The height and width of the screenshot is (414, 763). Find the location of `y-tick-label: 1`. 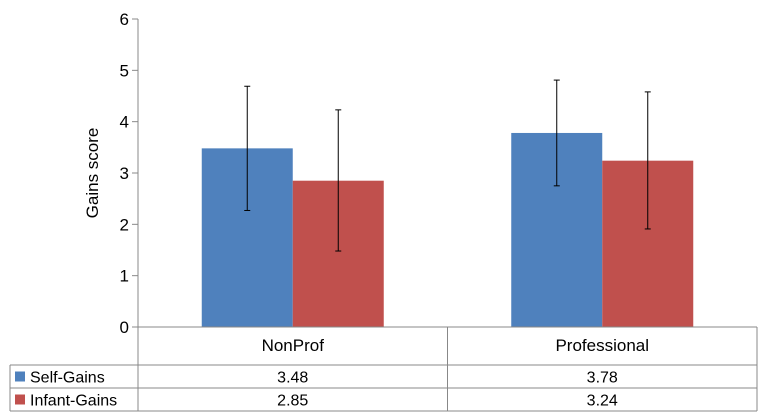

y-tick-label: 1 is located at coordinates (124, 276).